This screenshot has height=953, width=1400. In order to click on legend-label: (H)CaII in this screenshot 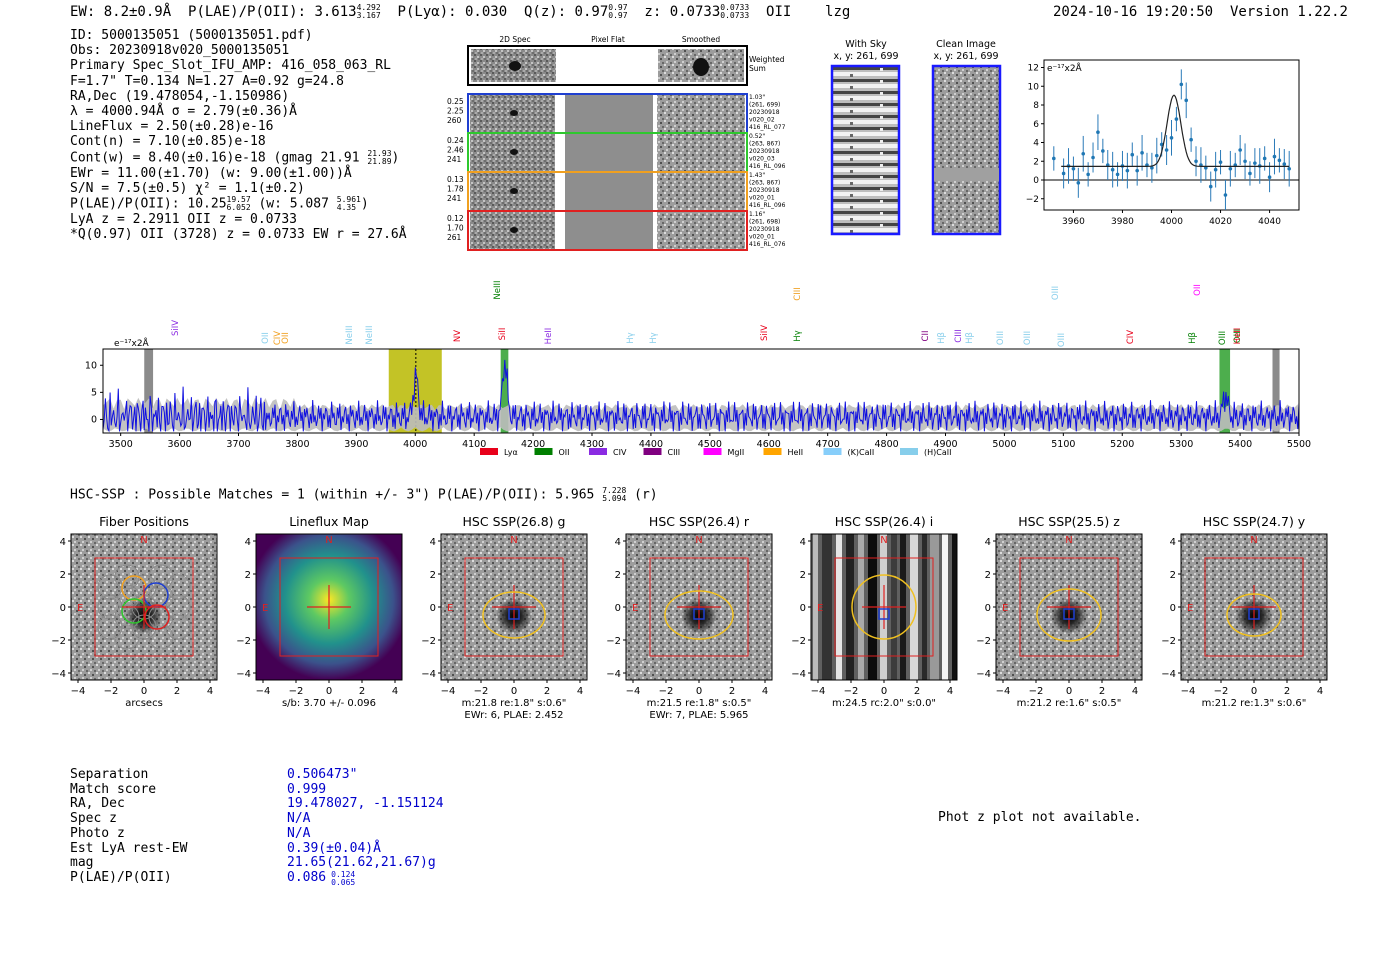, I will do `click(937, 452)`.